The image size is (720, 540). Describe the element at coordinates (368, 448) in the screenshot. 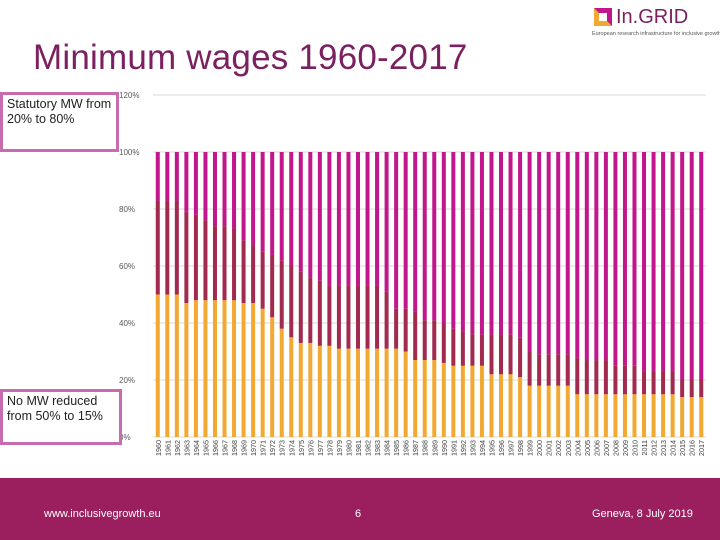

I see `x-tick-label: 1982` at that location.